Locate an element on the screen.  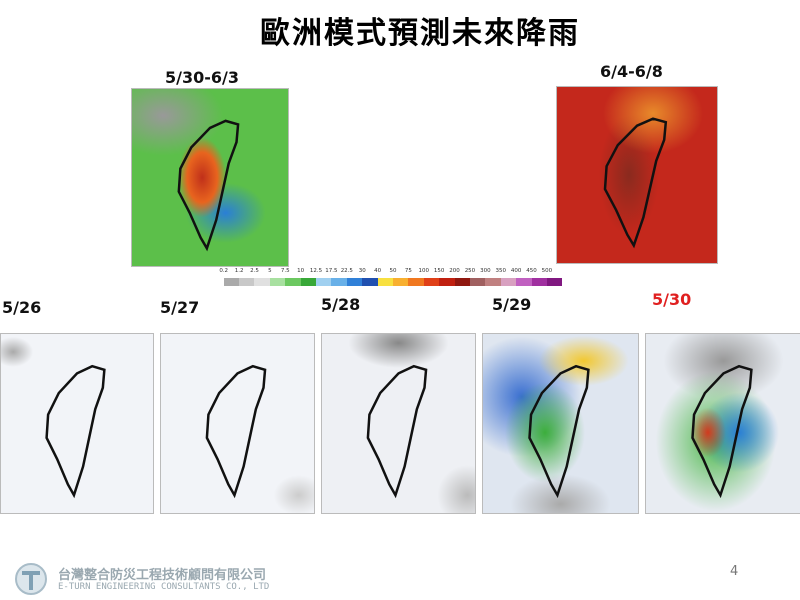
legend-label: 300 is located at coordinates (485, 271).